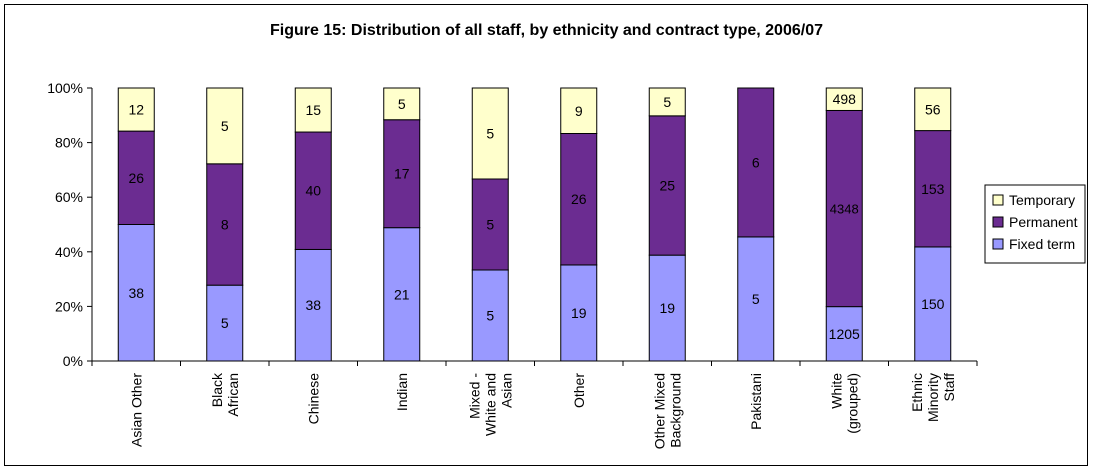 This screenshot has width=1093, height=472. I want to click on legend-label: Temporary, so click(1042, 200).